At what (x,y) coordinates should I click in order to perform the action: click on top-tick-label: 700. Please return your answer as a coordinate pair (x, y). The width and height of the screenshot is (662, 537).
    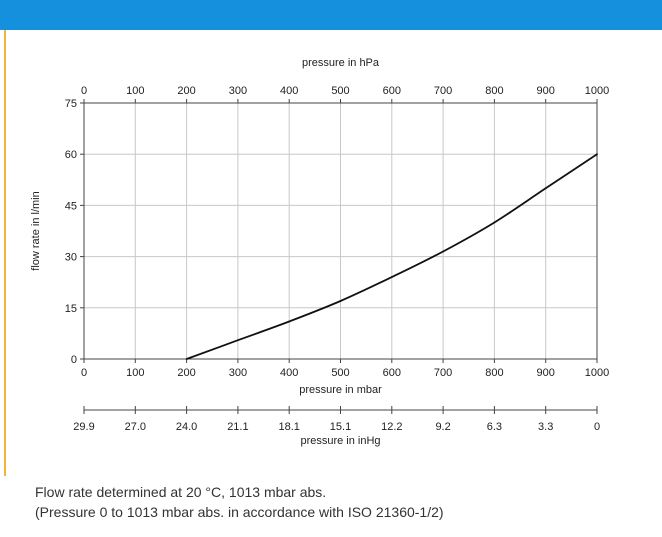
    Looking at the image, I should click on (443, 91).